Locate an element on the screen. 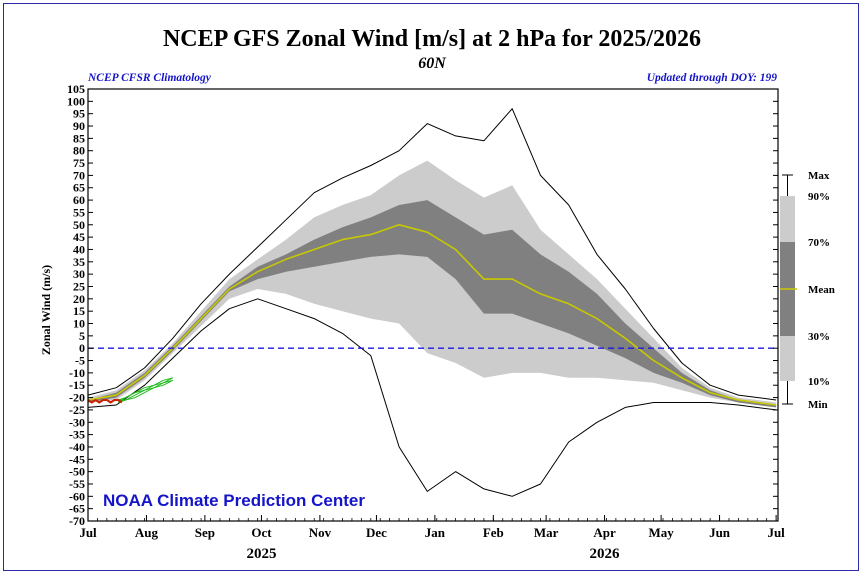 Image resolution: width=864 pixels, height=576 pixels. y-tick-label: -55 is located at coordinates (77, 484).